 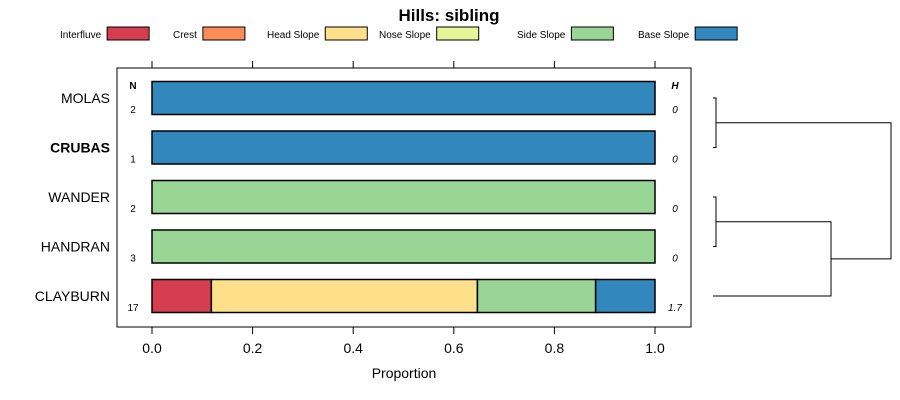 I want to click on top-ticks, so click(x=403, y=64).